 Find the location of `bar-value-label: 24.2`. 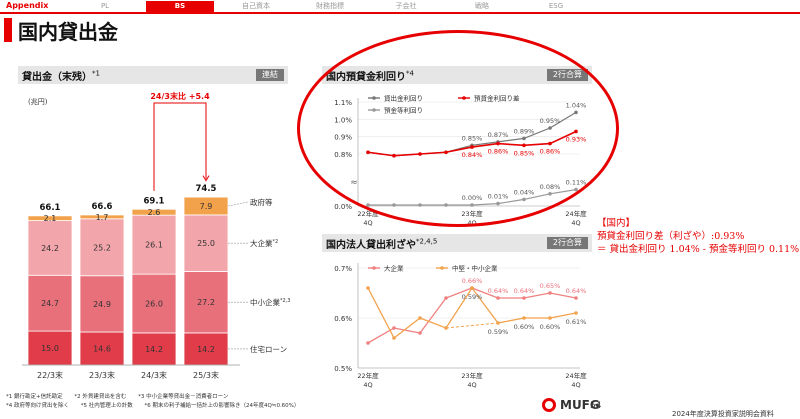

bar-value-label: 24.2 is located at coordinates (50, 248).